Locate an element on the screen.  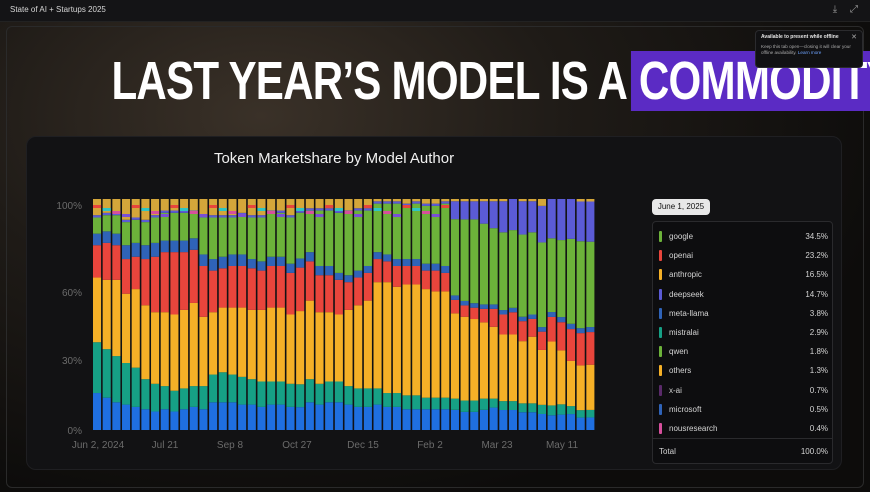
toast-learn-more-link: Learn more is located at coordinates (809, 52).